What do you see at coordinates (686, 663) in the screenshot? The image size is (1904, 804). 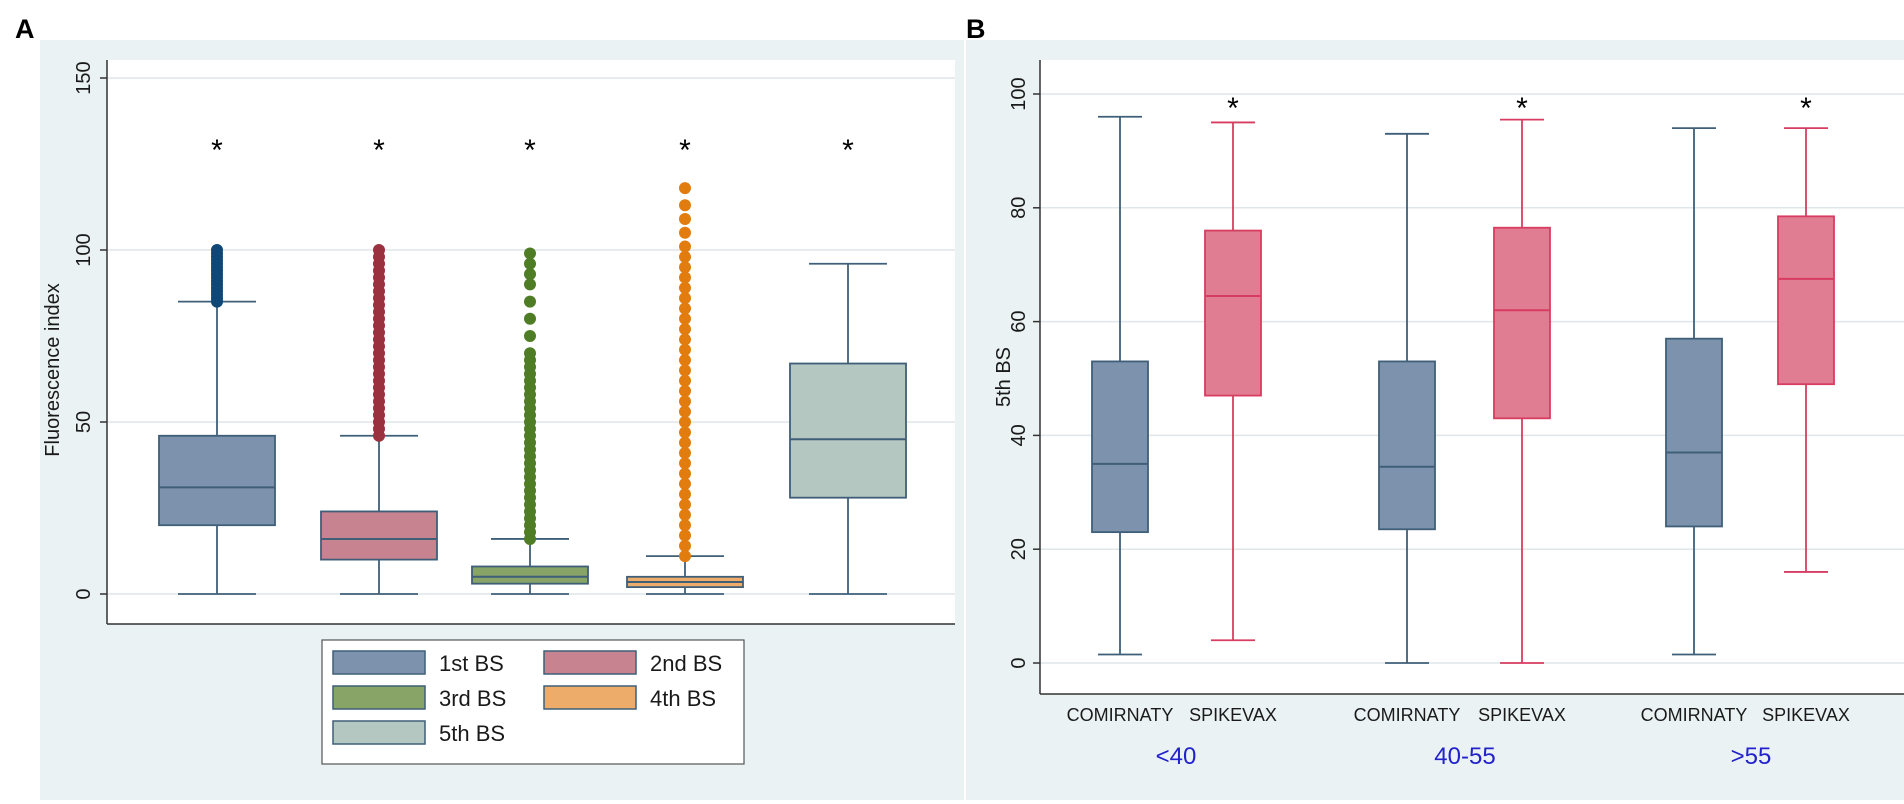 I see `legend-label: 2nd BS` at bounding box center [686, 663].